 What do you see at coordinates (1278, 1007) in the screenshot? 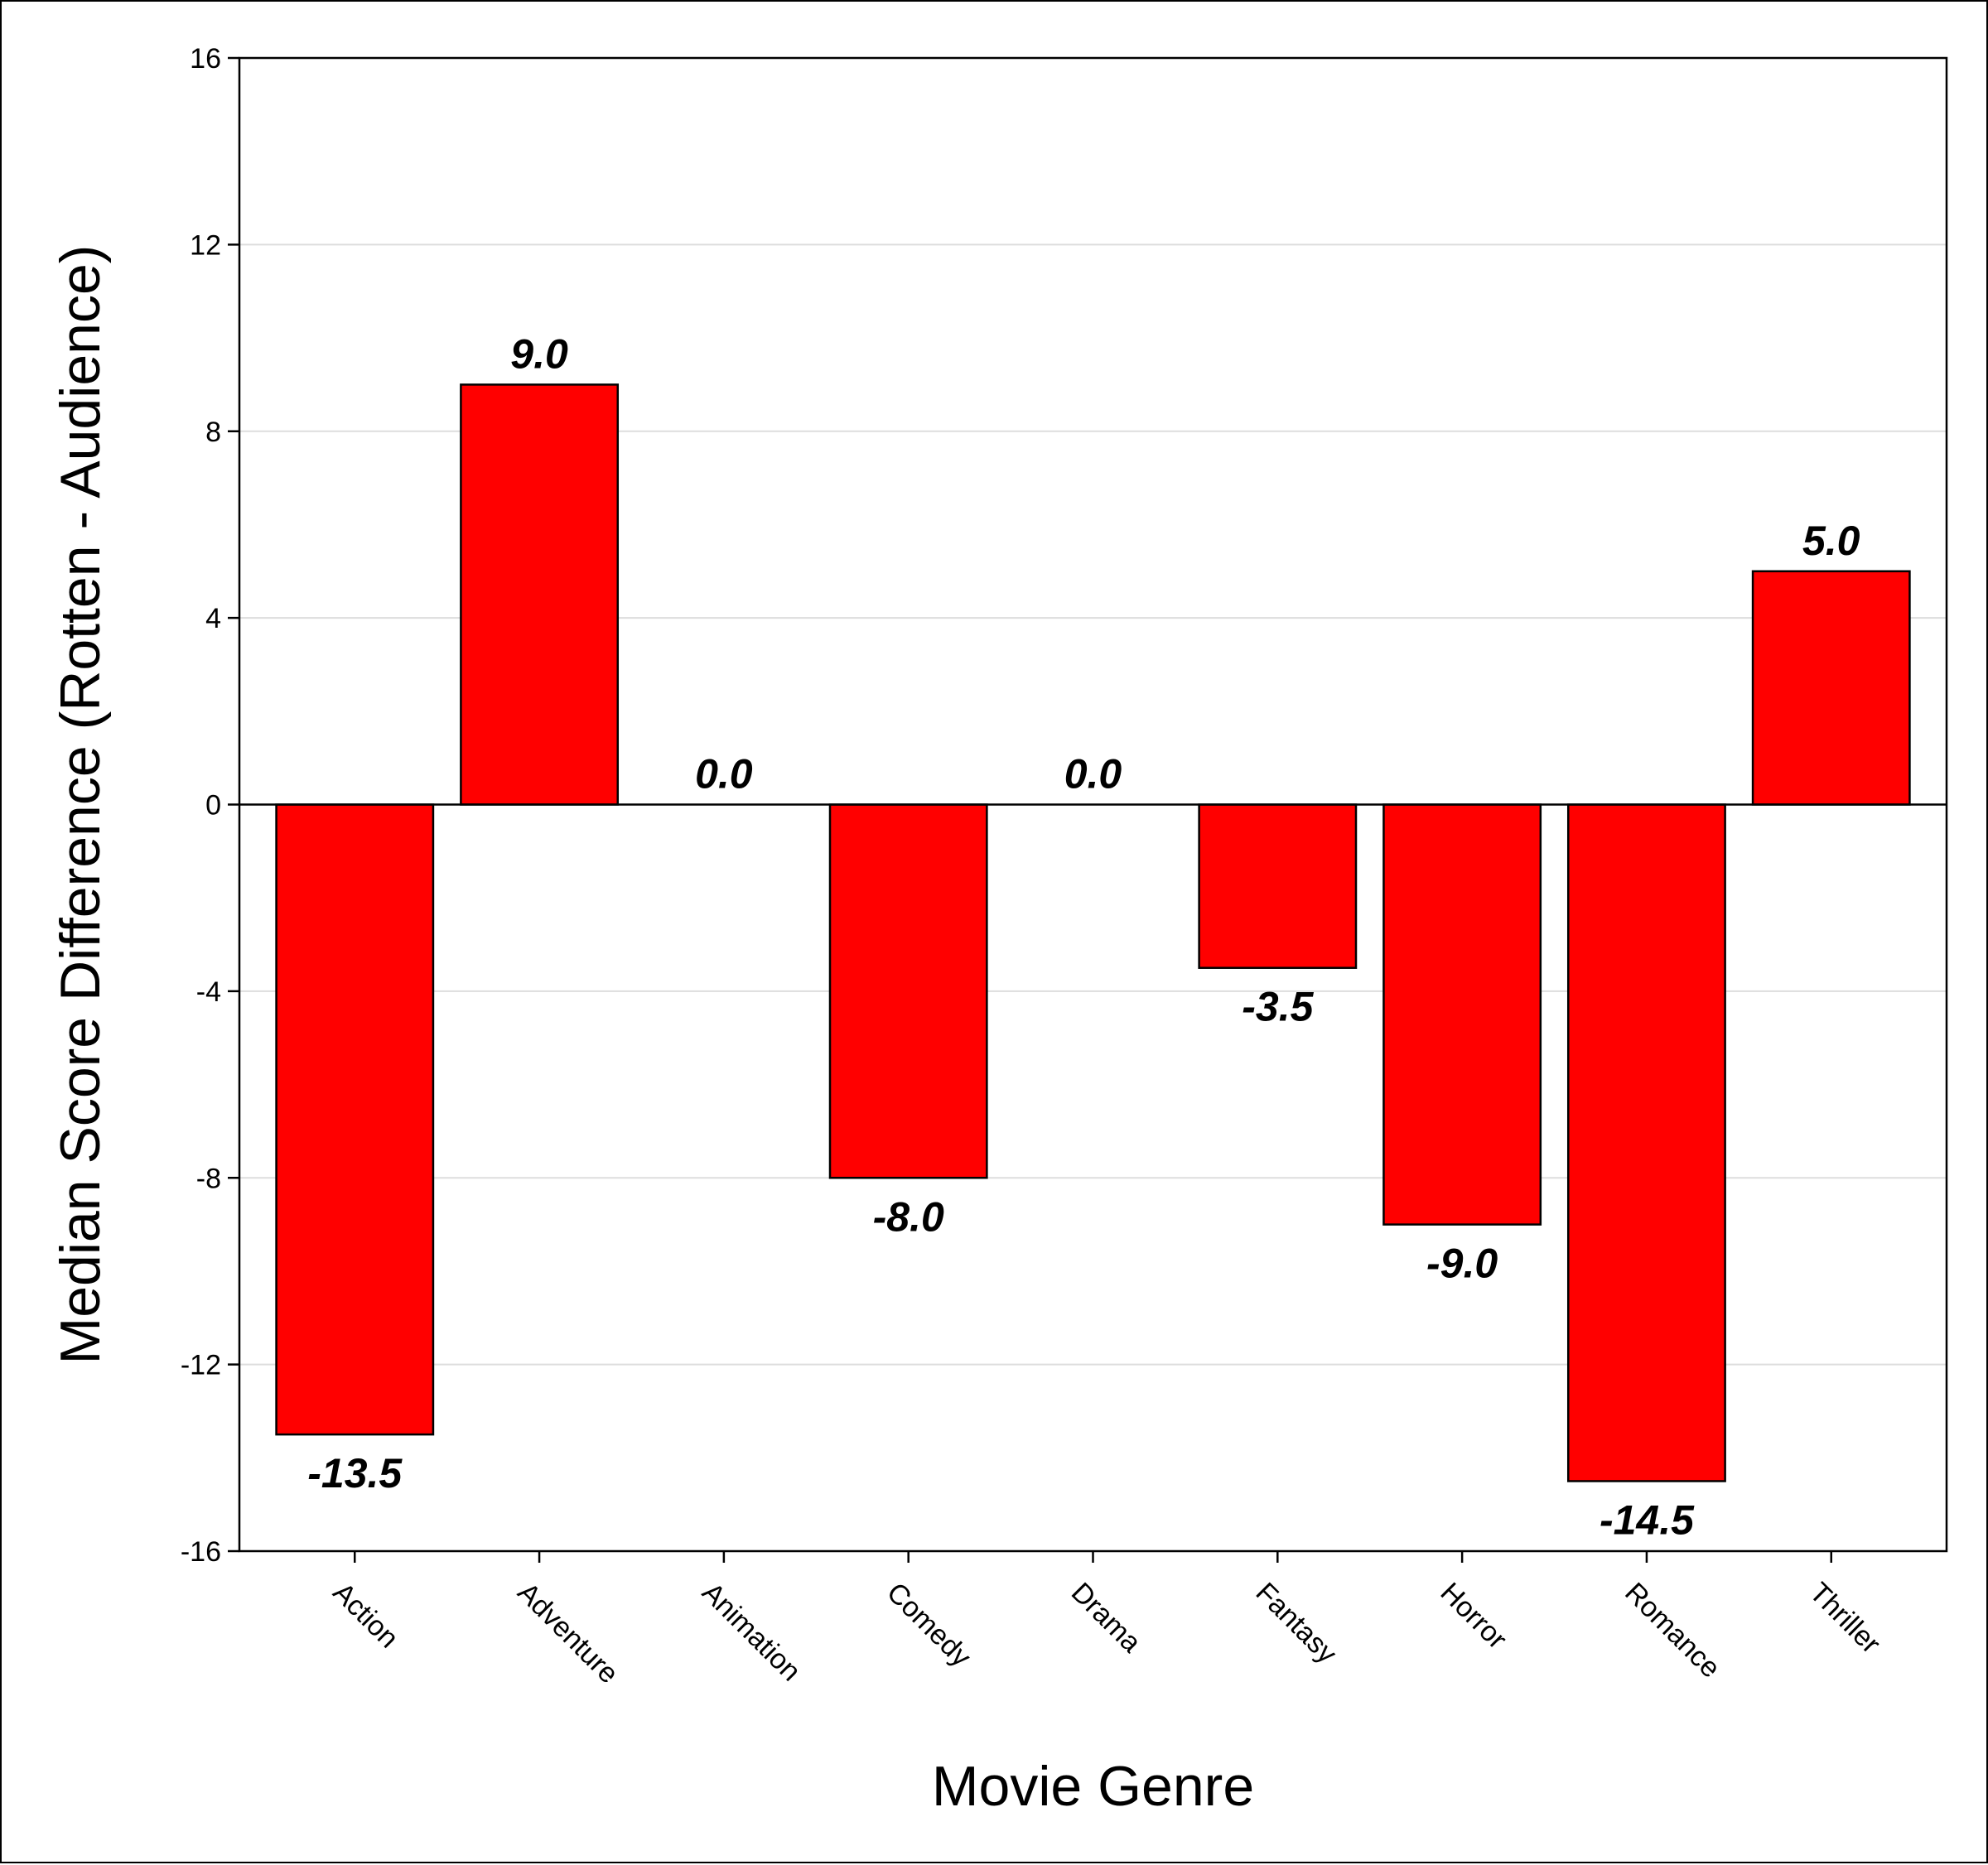
I see `data-label: -3.5` at bounding box center [1278, 1007].